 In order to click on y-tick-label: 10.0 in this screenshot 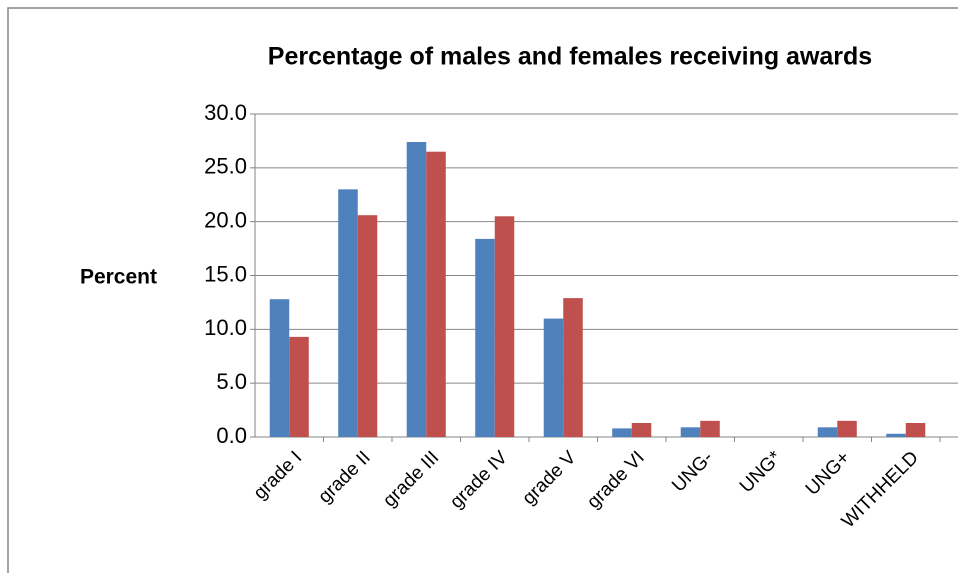, I will do `click(225, 327)`.